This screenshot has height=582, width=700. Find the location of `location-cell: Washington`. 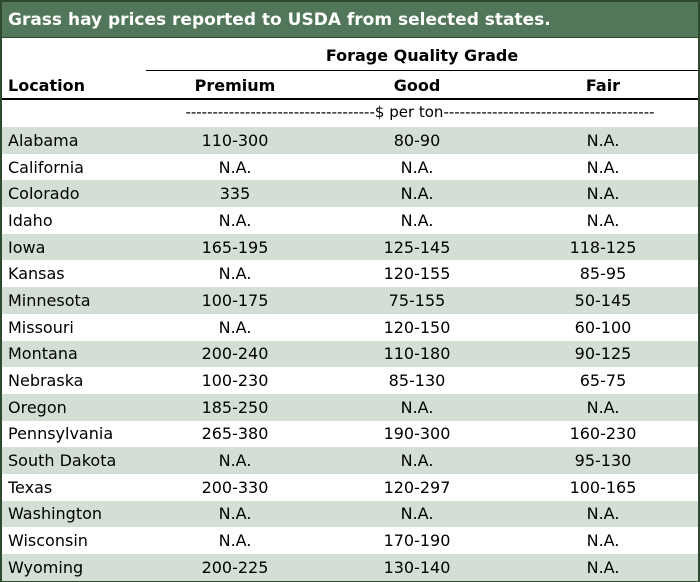

location-cell: Washington is located at coordinates (55, 514).